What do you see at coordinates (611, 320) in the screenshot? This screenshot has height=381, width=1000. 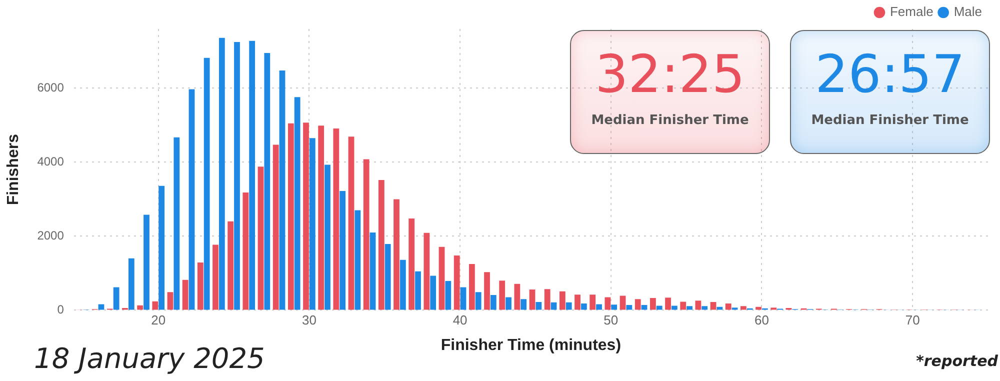 I see `x-tick-label: 50` at bounding box center [611, 320].